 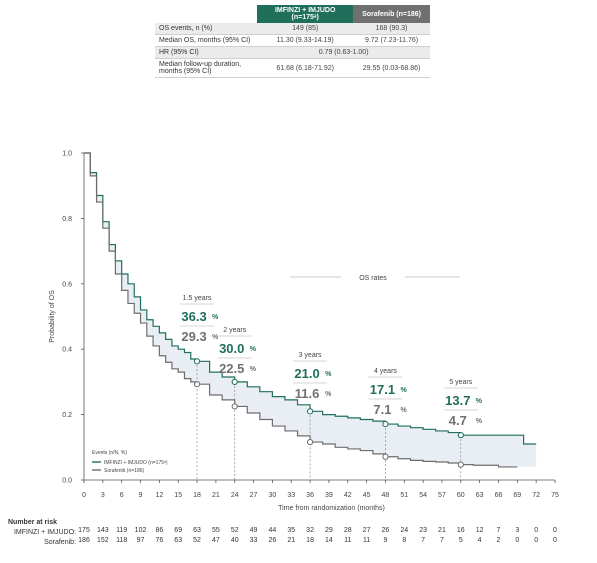 I want to click on x-tick-label: 66, so click(x=499, y=495).